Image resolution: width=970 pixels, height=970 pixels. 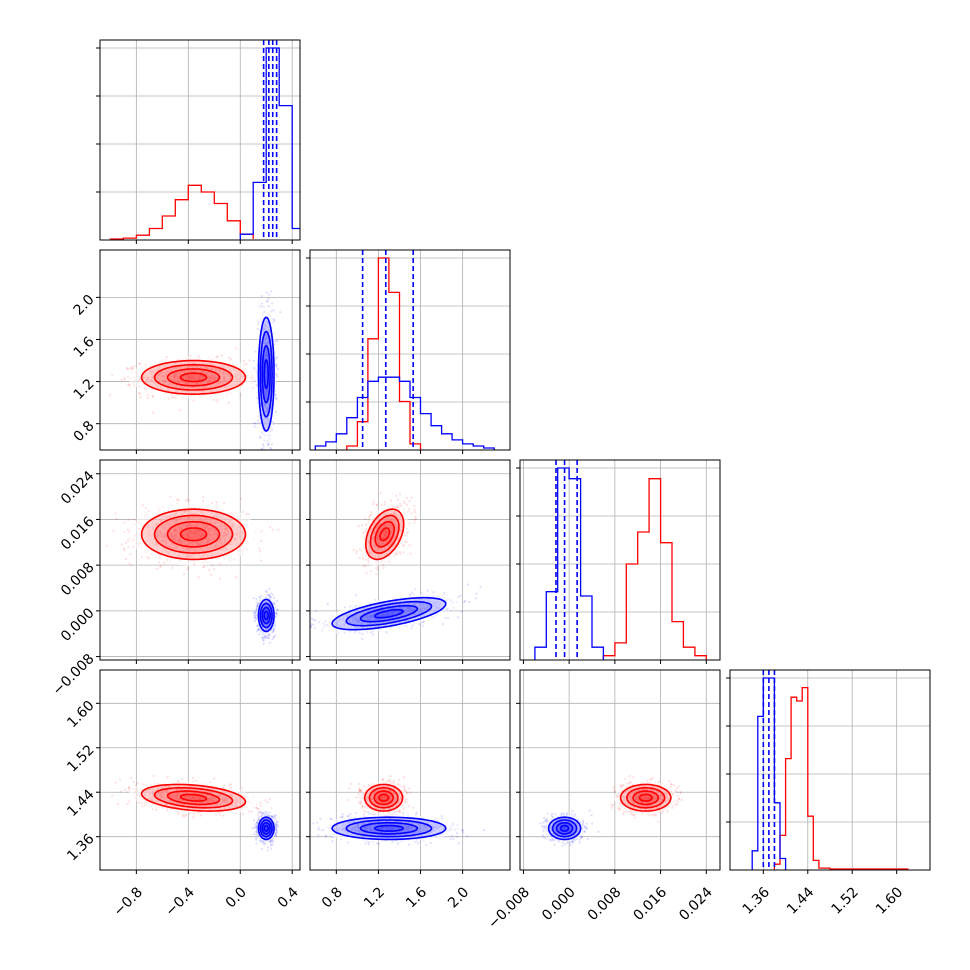 What do you see at coordinates (84, 389) in the screenshot?
I see `y-tick-label: 1.2` at bounding box center [84, 389].